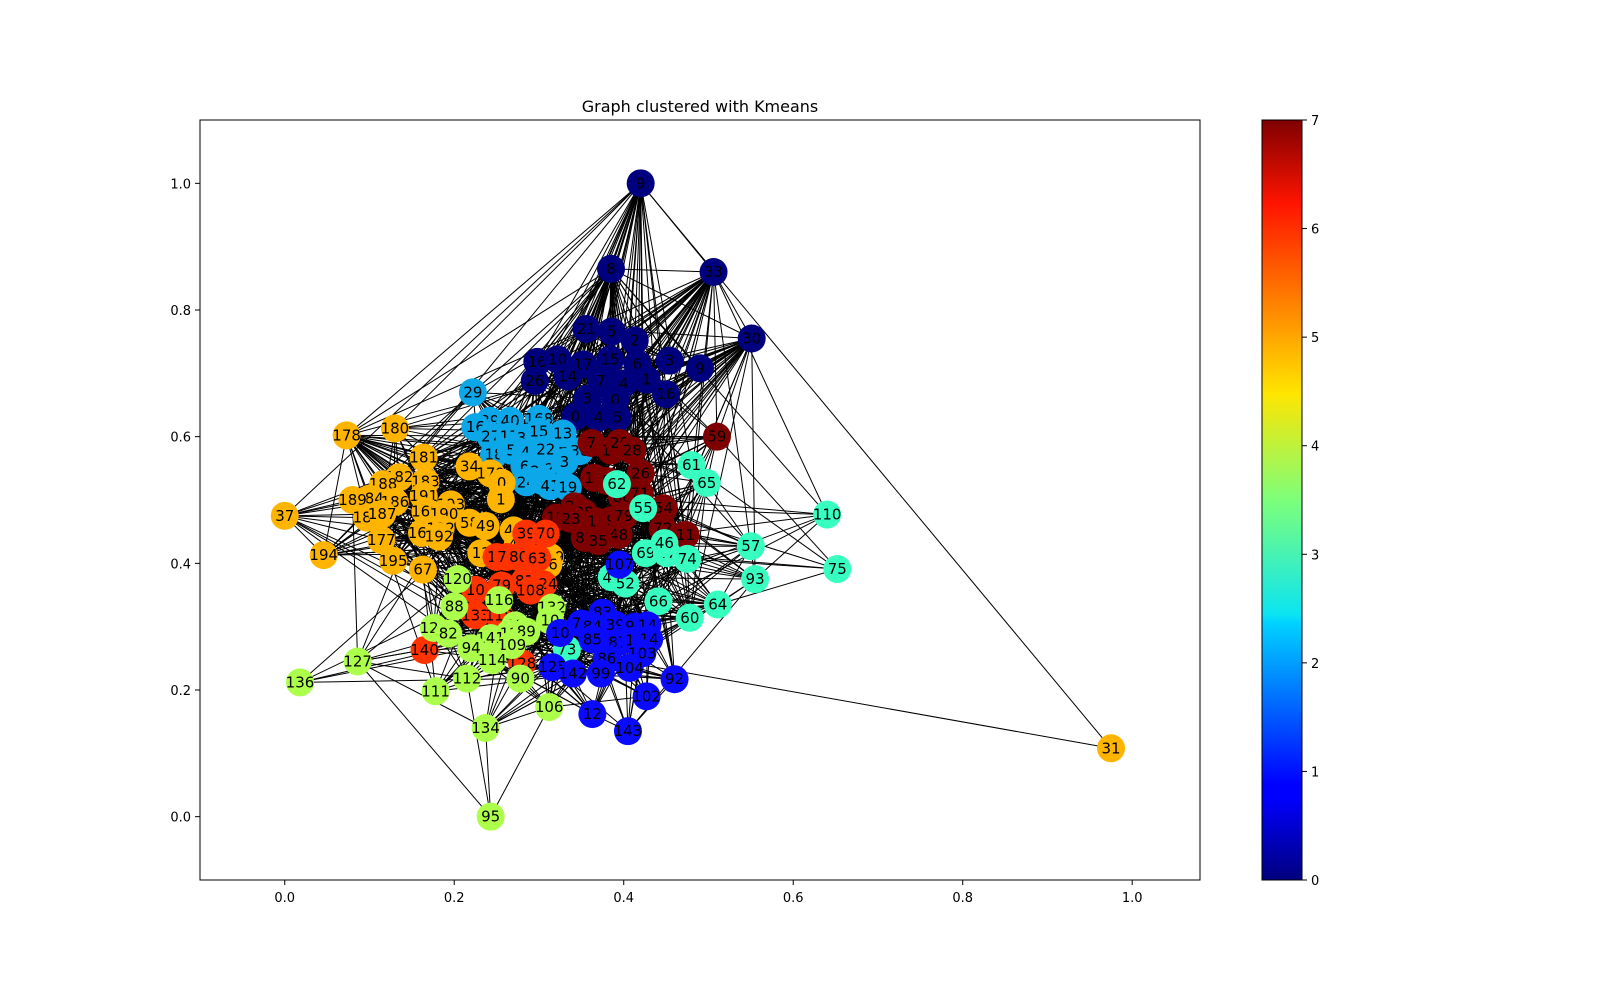 This screenshot has height=1000, width=1600. Describe the element at coordinates (700, 106) in the screenshot. I see `chart-title: Graph clustered with Kmeans` at that location.